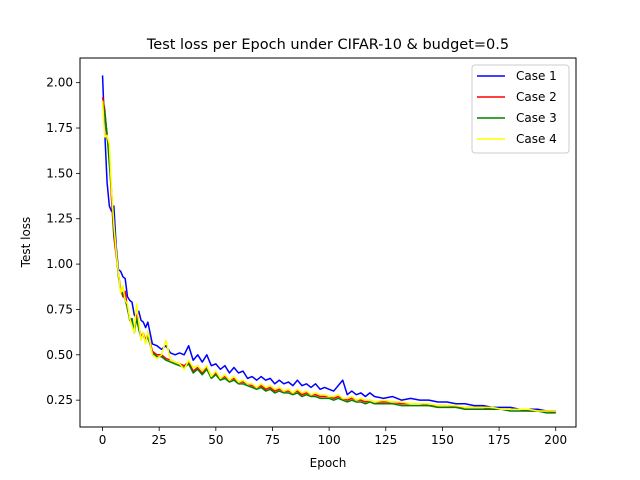  I want to click on x-tick-label: 25, so click(159, 440).